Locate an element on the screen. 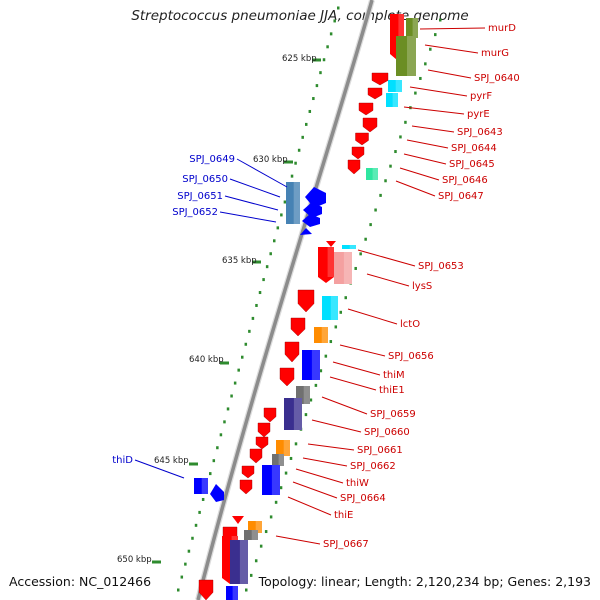 This screenshot has width=600, height=600. gene-lysS is located at coordinates (343, 268).